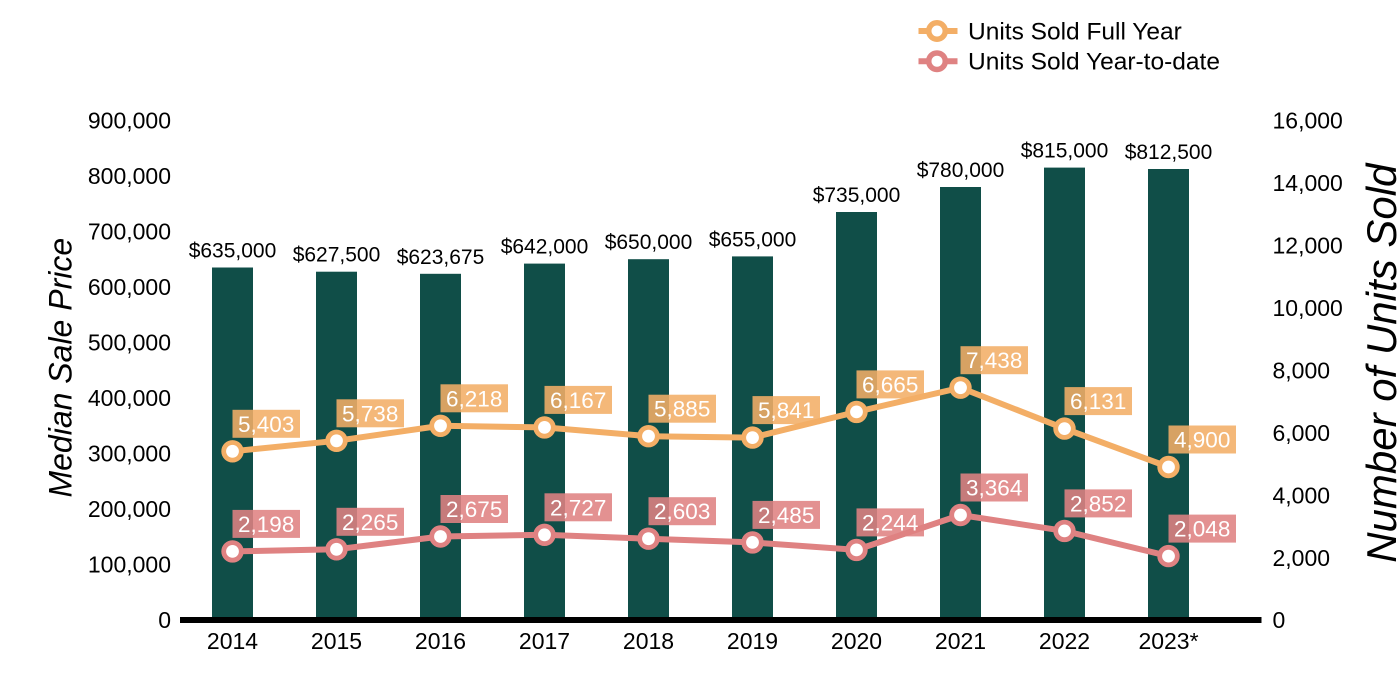 The width and height of the screenshot is (1400, 700). I want to click on svg-text: 2021, so click(960, 641).